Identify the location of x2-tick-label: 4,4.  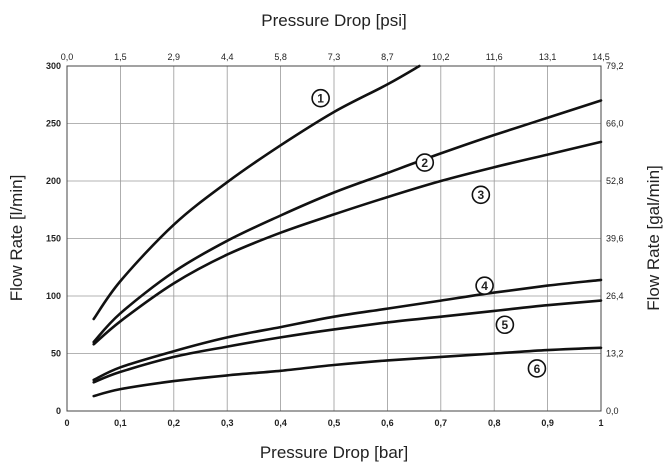
(227, 57).